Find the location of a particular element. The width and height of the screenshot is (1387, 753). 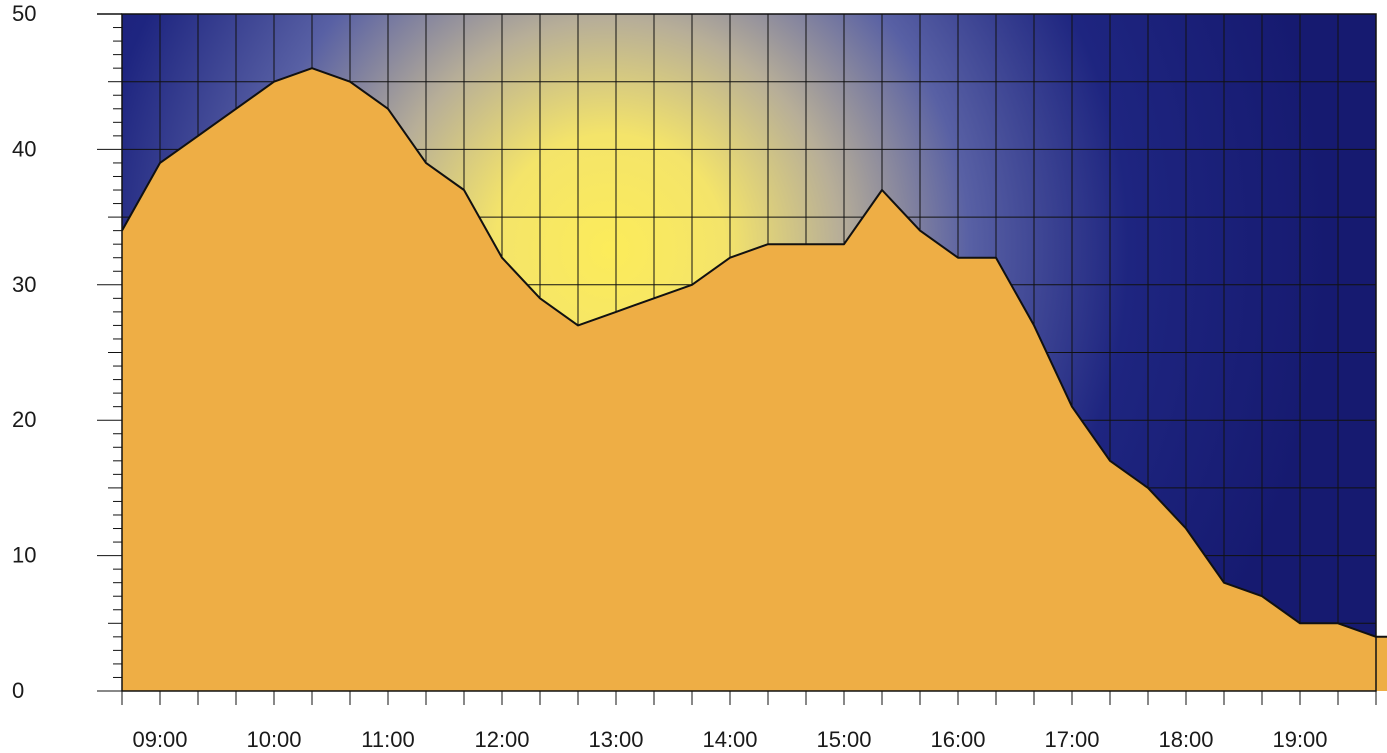

y-tick-label: 0 is located at coordinates (18, 690).